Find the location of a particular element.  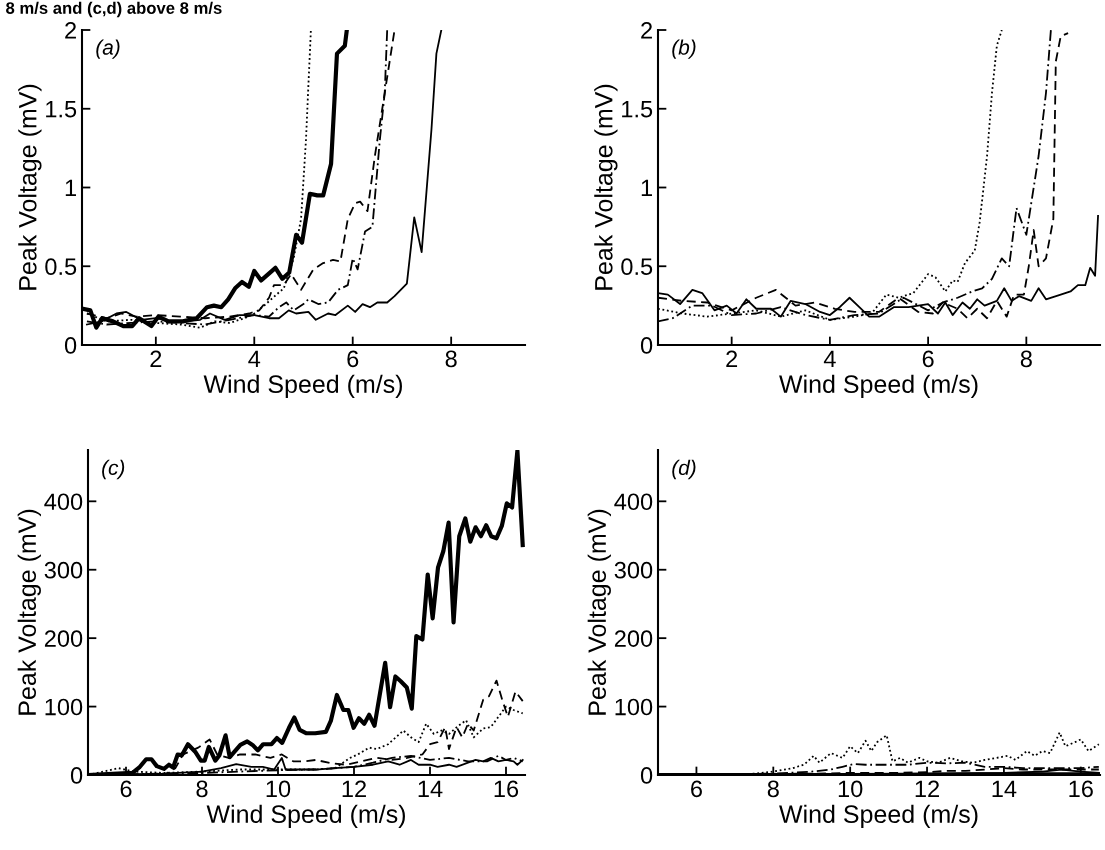

chart-title: 8 m/s and (c,d) above 8 m/s is located at coordinates (114, 9).